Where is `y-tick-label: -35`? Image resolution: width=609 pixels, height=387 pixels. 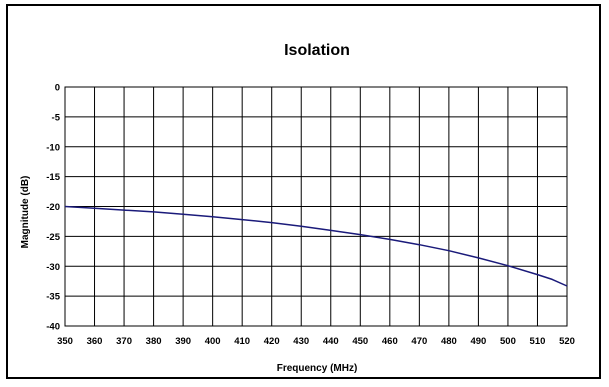
y-tick-label: -35 is located at coordinates (53, 297).